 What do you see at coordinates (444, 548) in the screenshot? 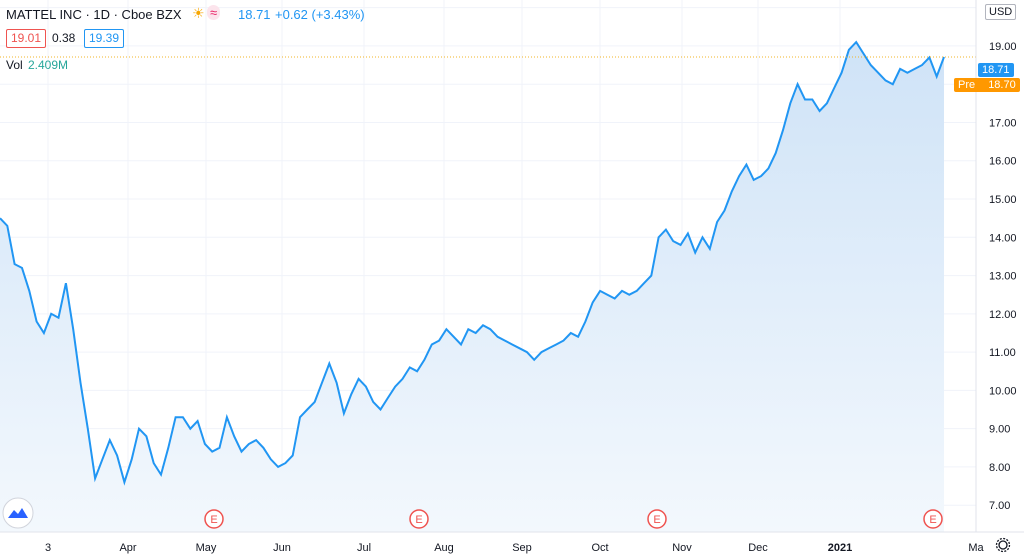
I see `x-tick-label: Aug` at bounding box center [444, 548].